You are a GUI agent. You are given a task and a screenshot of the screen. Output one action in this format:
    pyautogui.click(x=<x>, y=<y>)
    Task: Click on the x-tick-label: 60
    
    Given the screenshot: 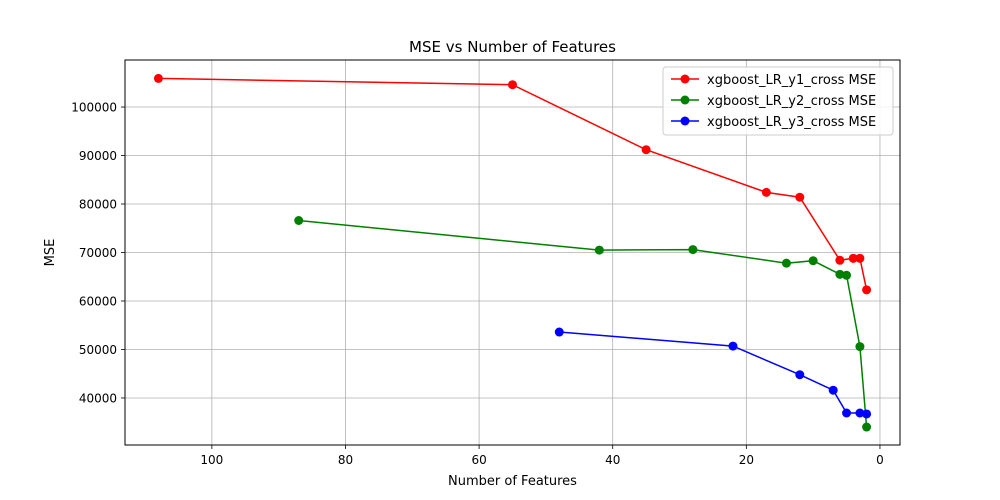 What is the action you would take?
    pyautogui.click(x=478, y=460)
    